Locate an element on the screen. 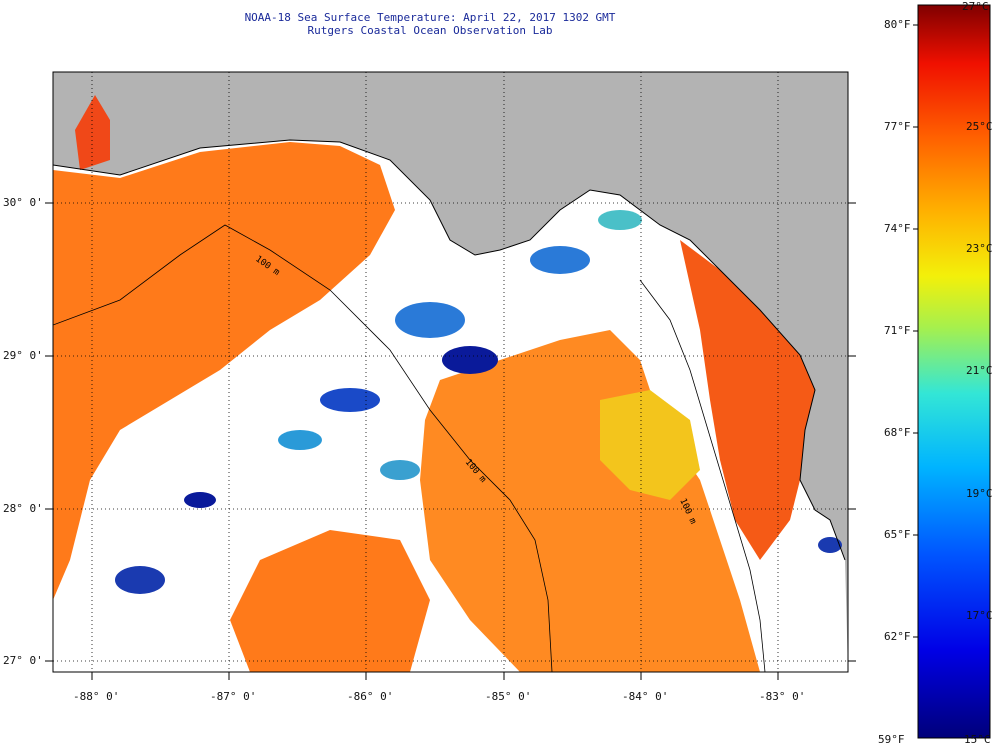  colorbar-f-label: 77°F is located at coordinates (897, 126).